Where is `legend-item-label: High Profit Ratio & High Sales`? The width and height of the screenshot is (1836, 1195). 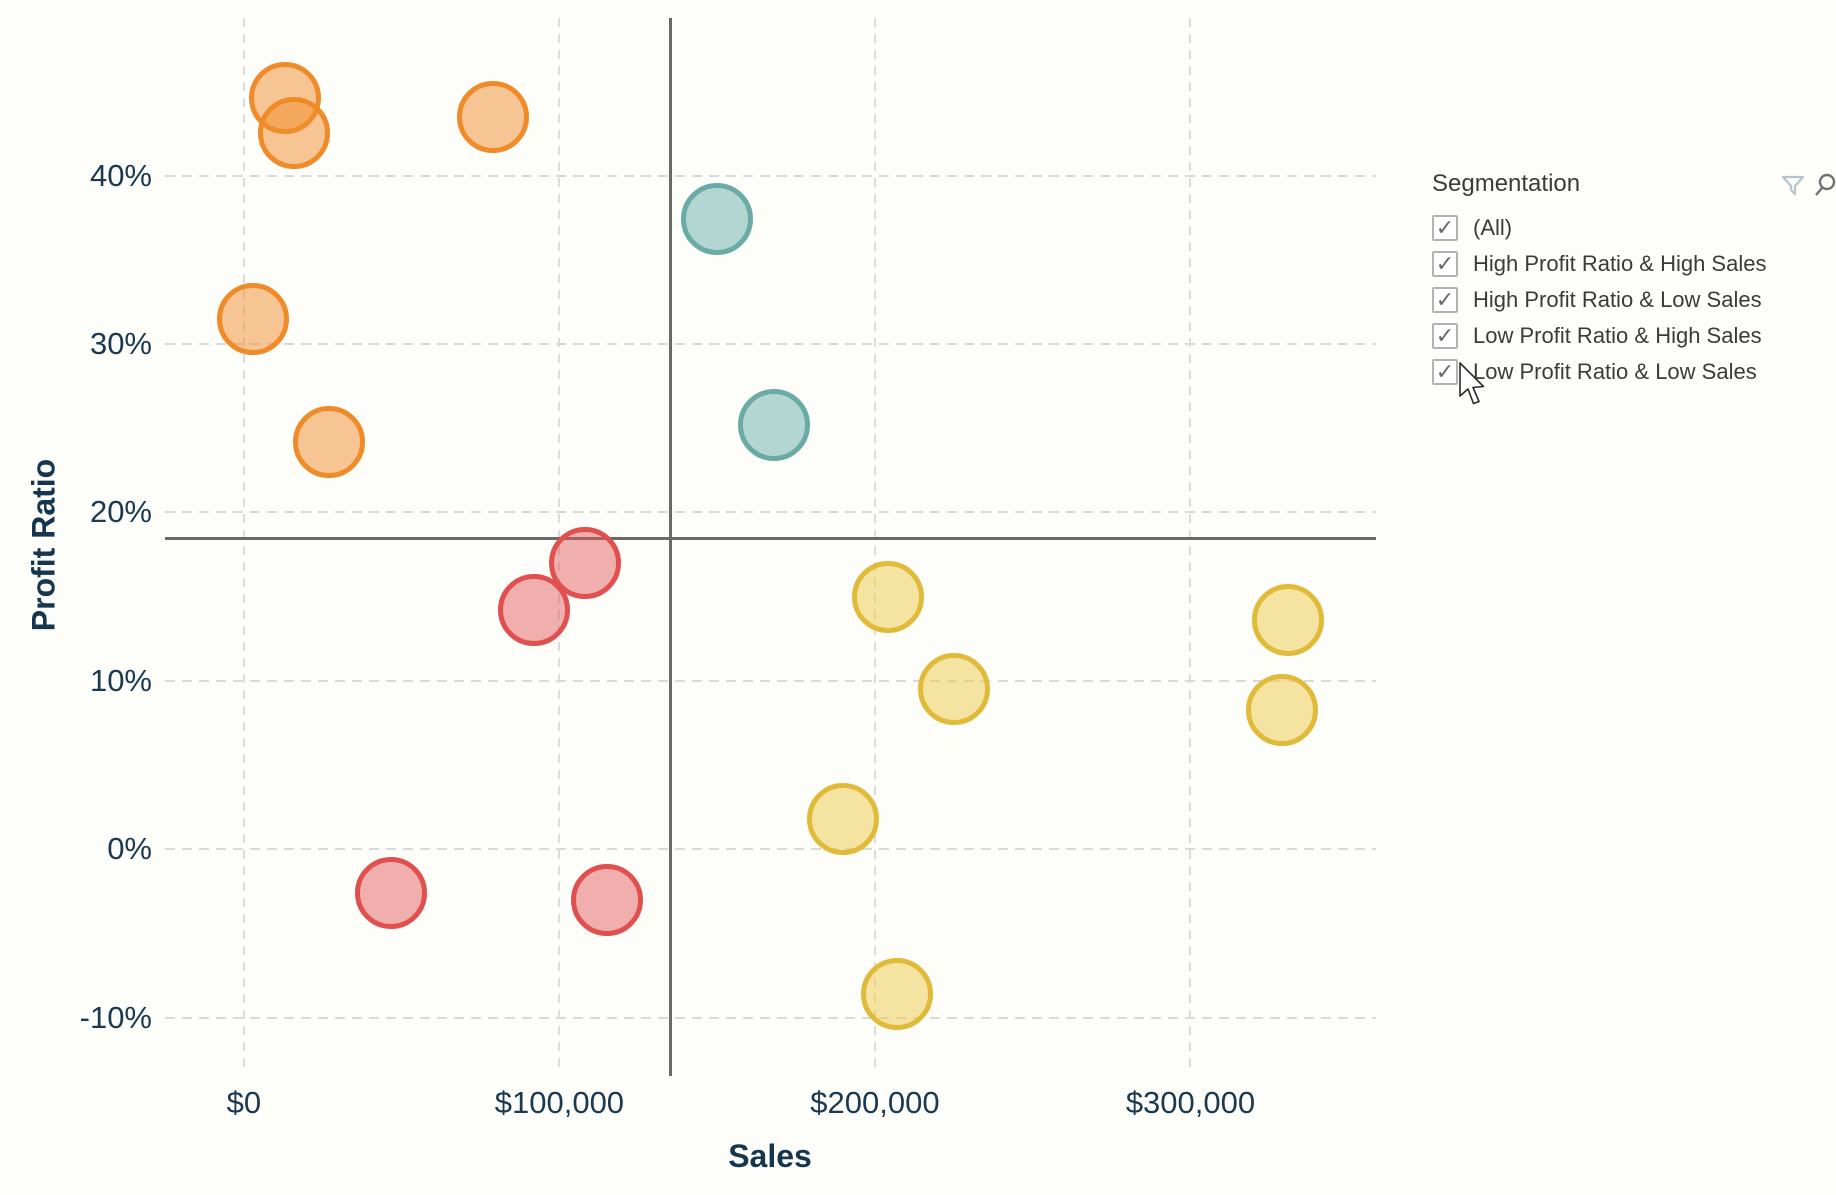 legend-item-label: High Profit Ratio & High Sales is located at coordinates (1620, 263).